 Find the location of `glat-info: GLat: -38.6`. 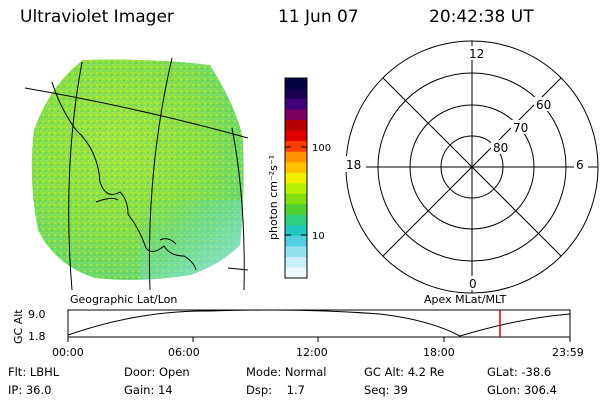

glat-info: GLat: -38.6 is located at coordinates (519, 372).